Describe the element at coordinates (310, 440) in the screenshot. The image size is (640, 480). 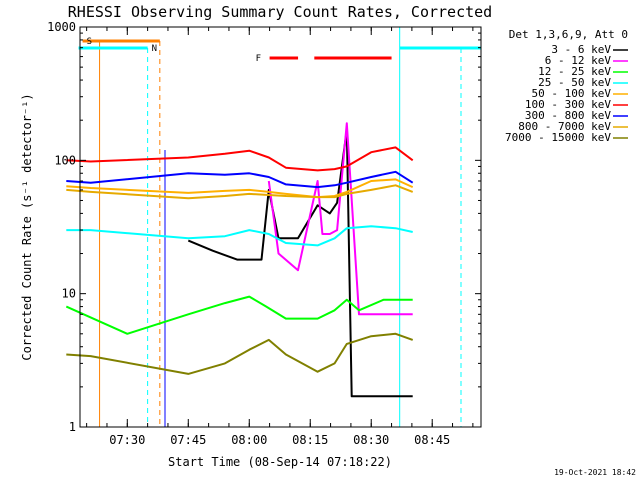
I see `x-tick-label: 08:15` at that location.